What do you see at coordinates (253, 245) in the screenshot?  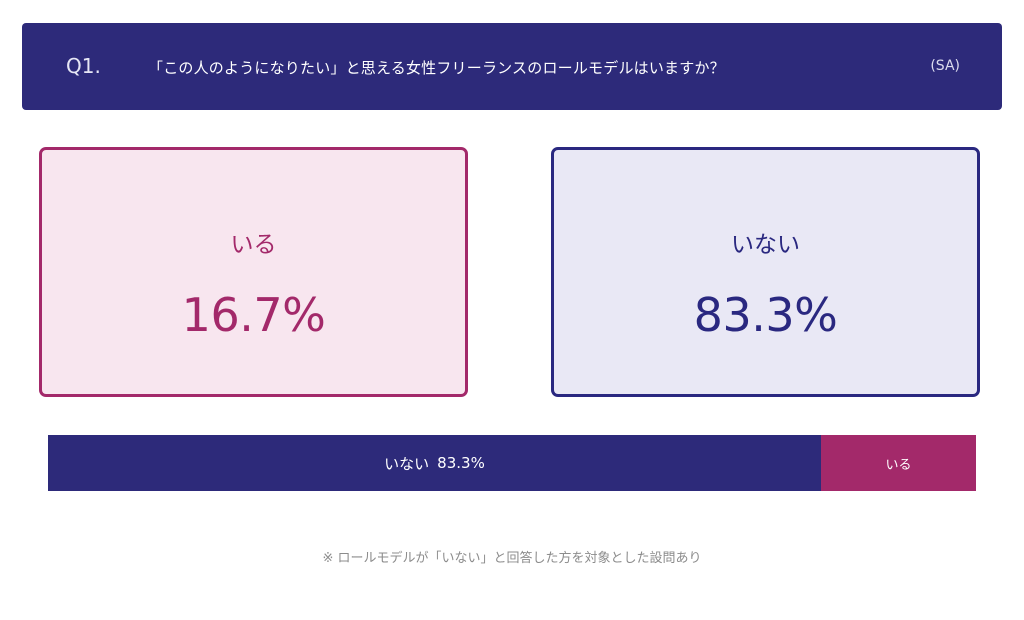 I see `card-yes-label: いる` at bounding box center [253, 245].